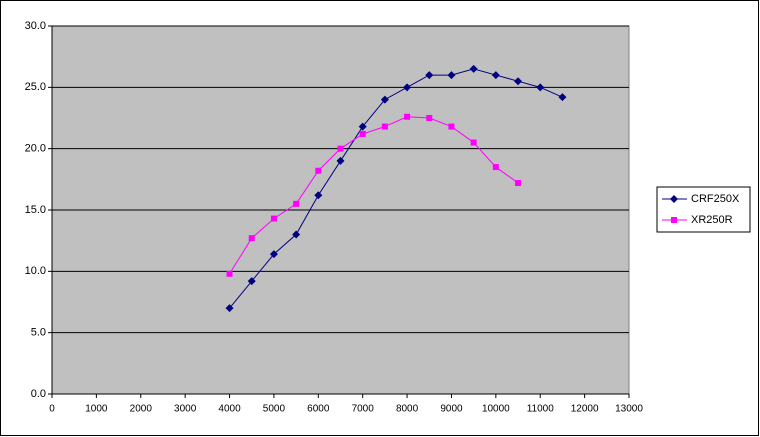 Image resolution: width=760 pixels, height=437 pixels. Describe the element at coordinates (52, 409) in the screenshot. I see `x-tick-label: 0` at that location.